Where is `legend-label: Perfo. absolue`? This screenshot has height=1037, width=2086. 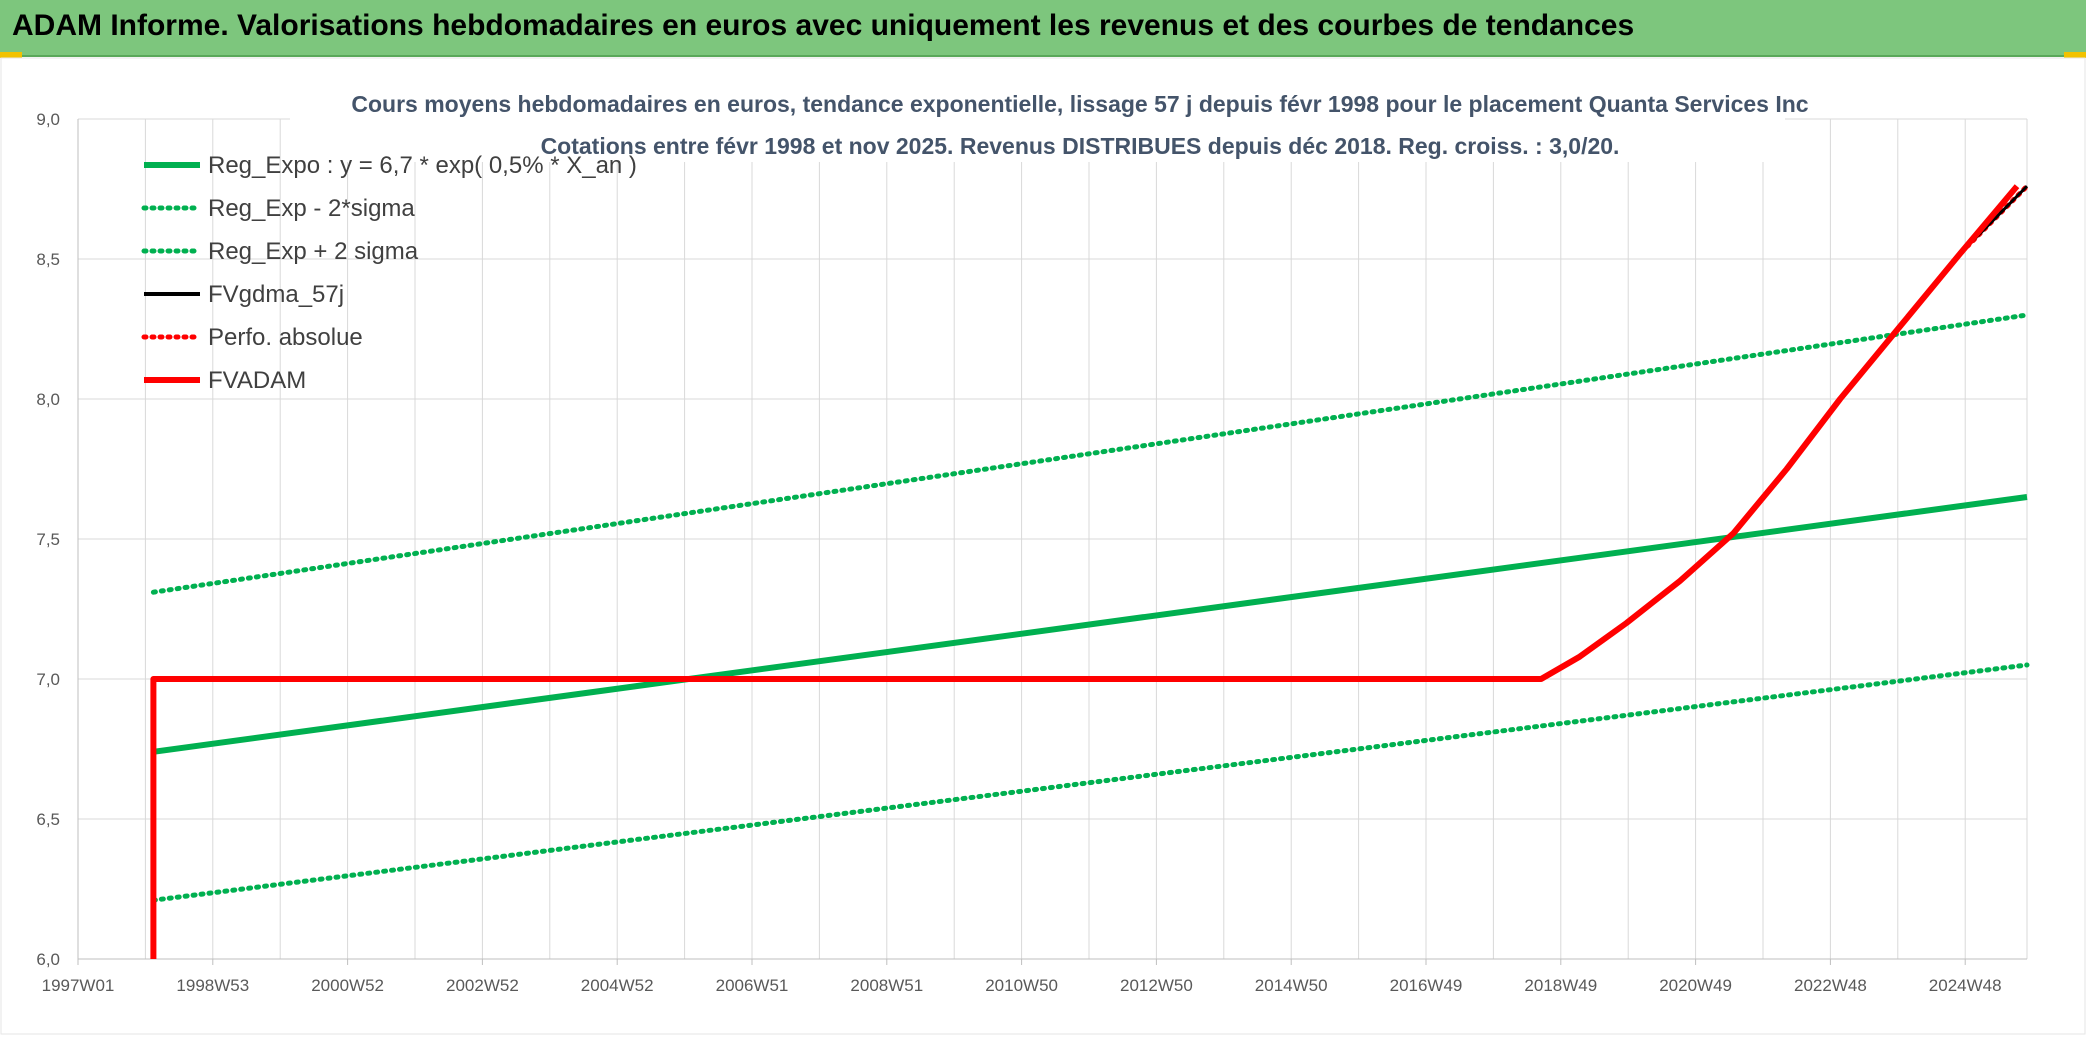
legend-label: Perfo. absolue is located at coordinates (285, 337).